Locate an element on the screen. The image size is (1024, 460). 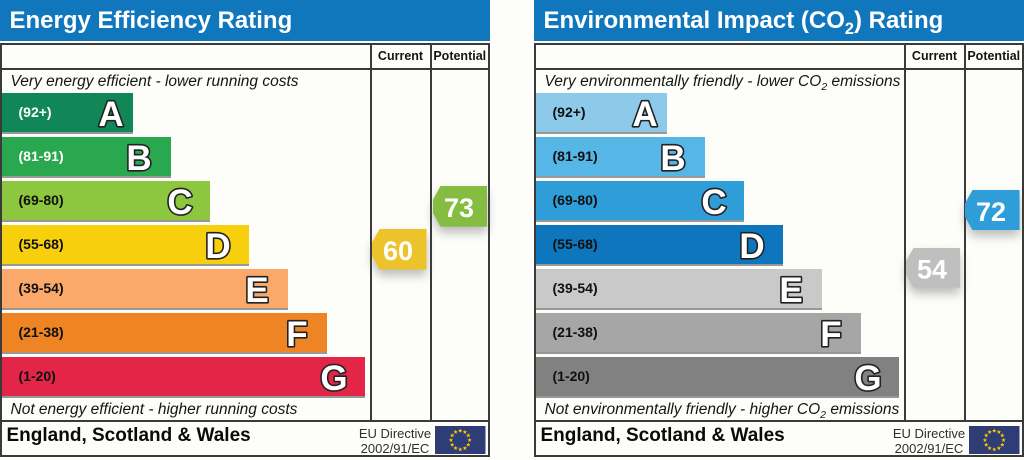
svg-text: 73 is located at coordinates (459, 208).